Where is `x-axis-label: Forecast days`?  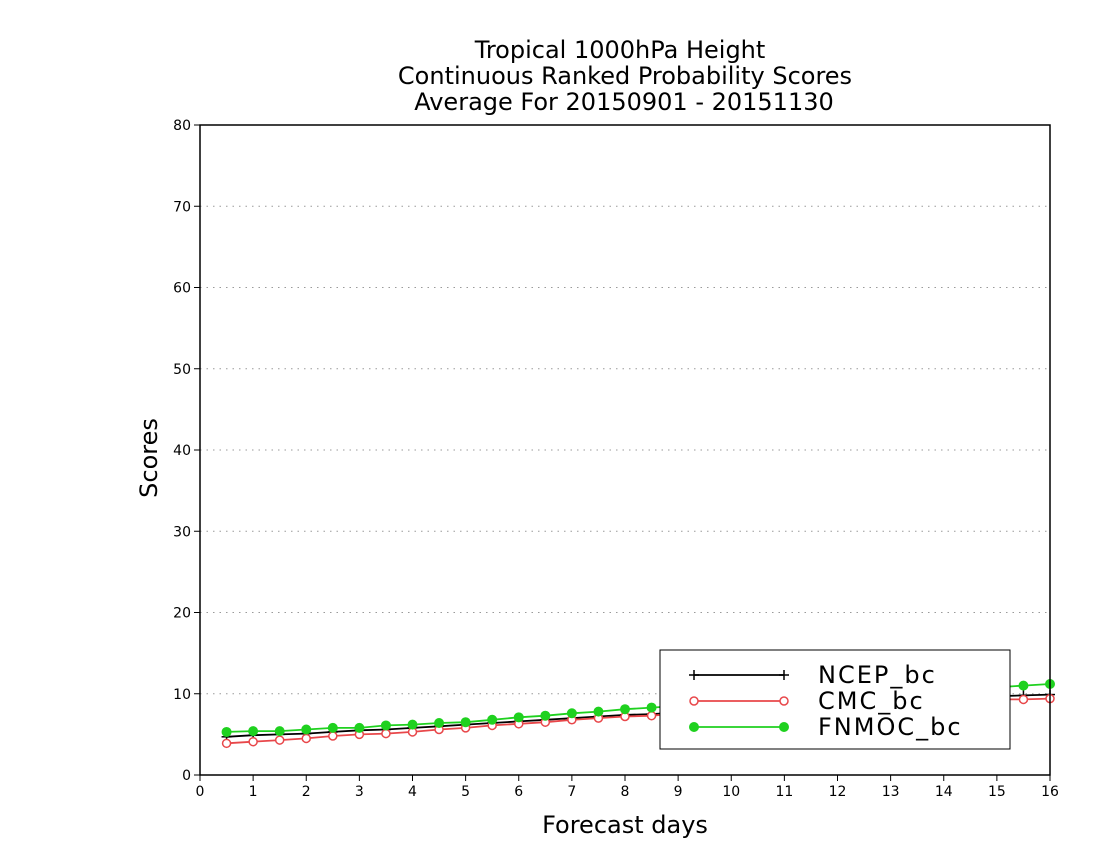 x-axis-label: Forecast days is located at coordinates (625, 825).